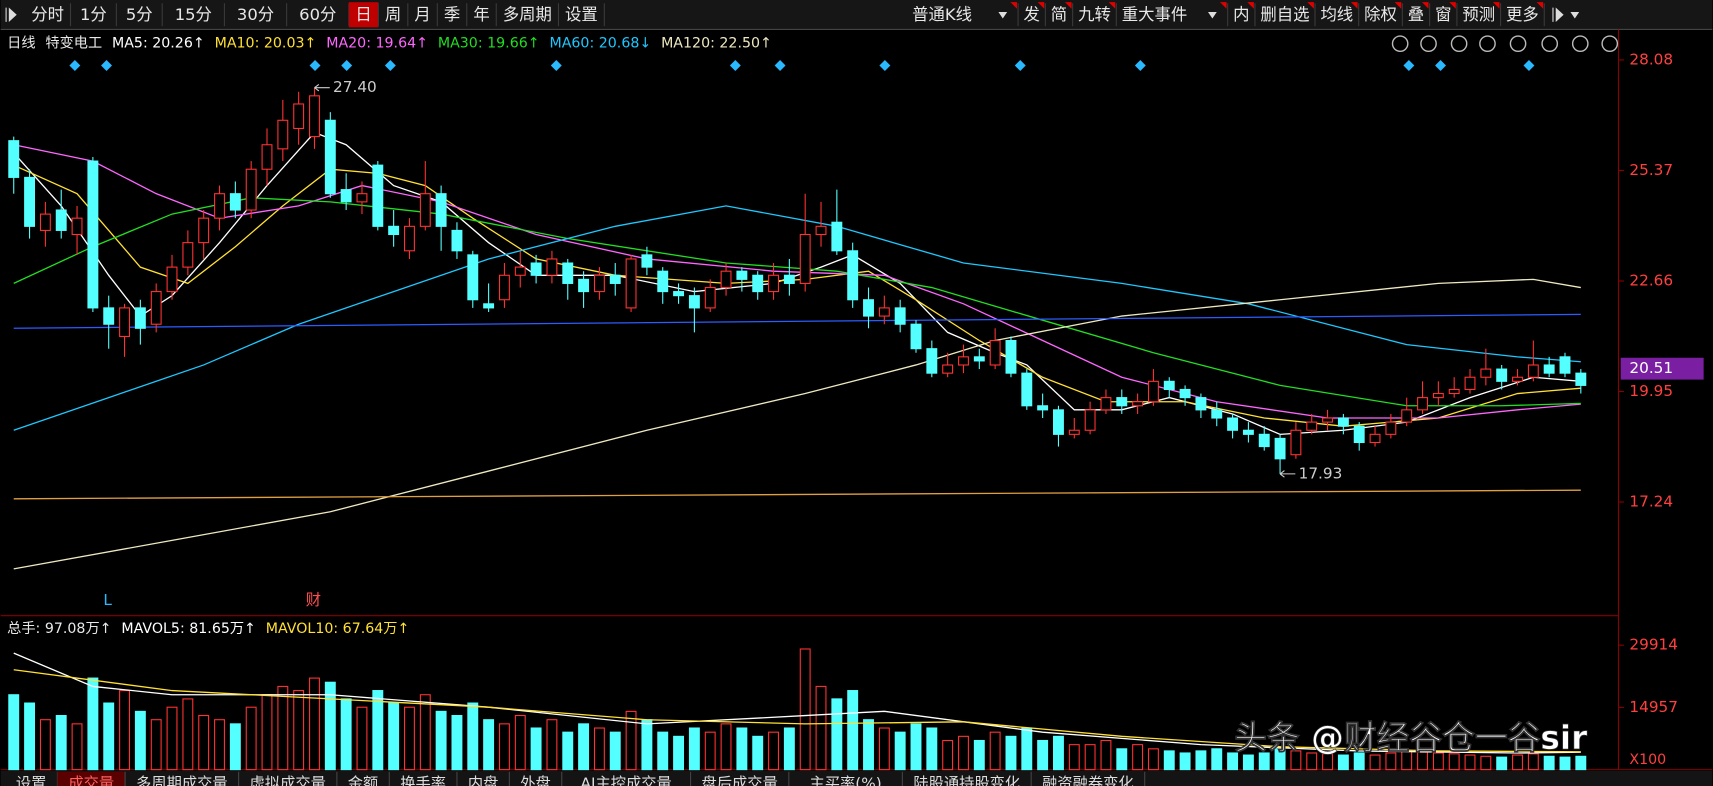 The width and height of the screenshot is (1713, 786). I want to click on toolbar-button: 简, so click(1059, 14).